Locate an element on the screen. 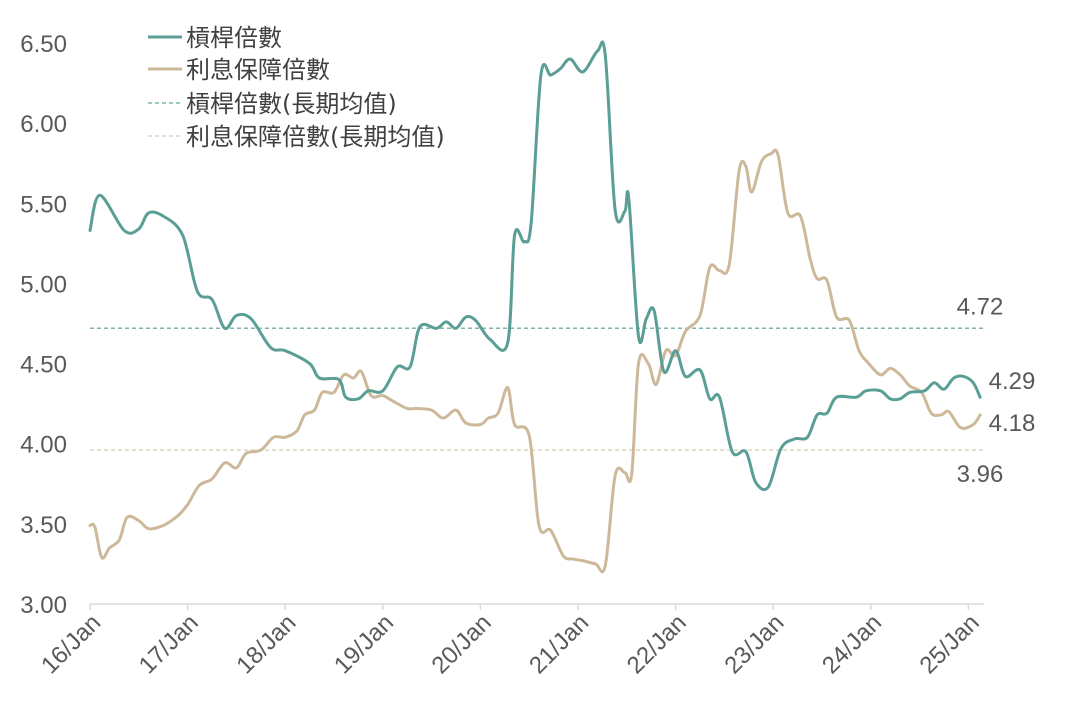 The width and height of the screenshot is (1077, 718). x-tick-label: 18/Jan is located at coordinates (266, 644).